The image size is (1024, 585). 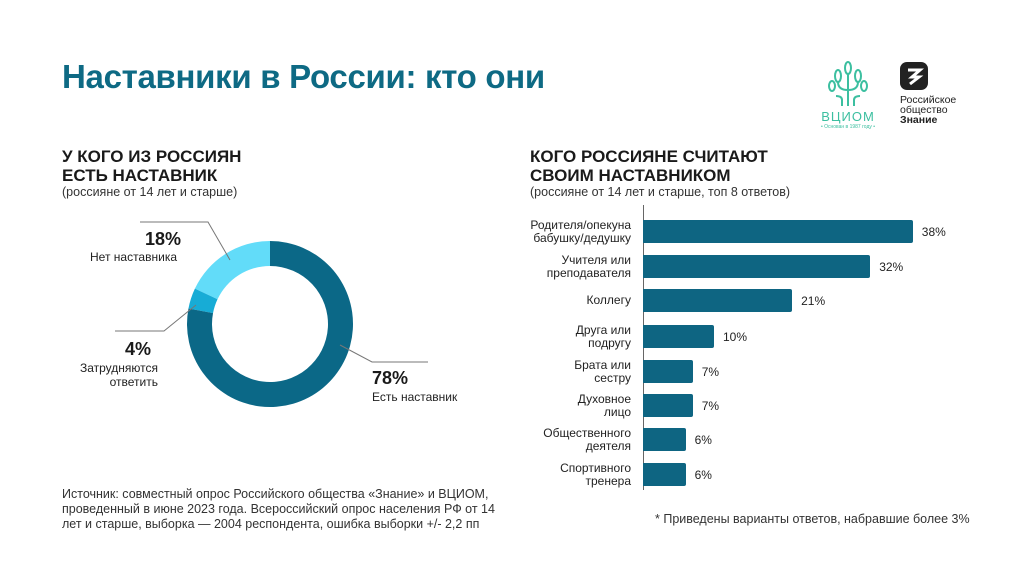 I want to click on tree-icon, so click(x=848, y=83).